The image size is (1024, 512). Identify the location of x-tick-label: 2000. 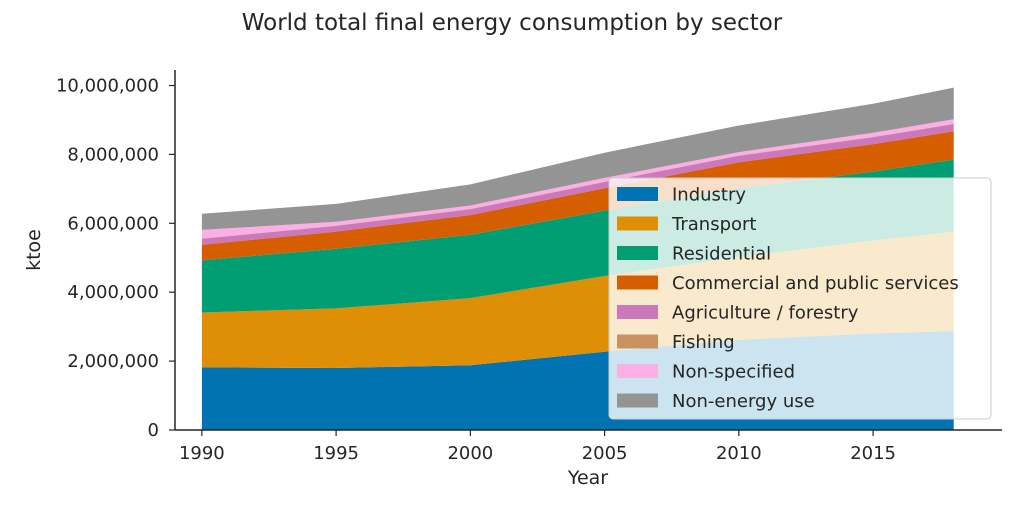
(470, 453).